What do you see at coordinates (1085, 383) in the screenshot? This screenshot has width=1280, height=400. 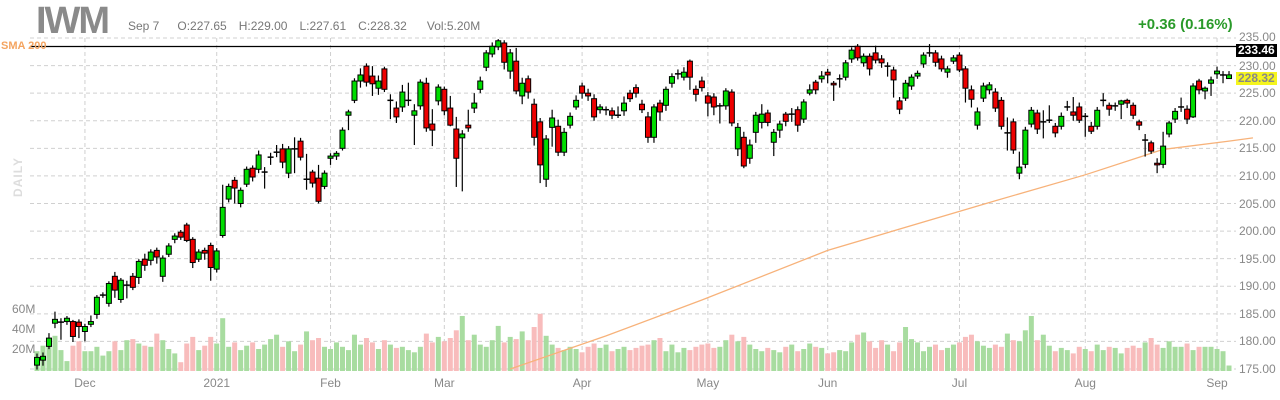 I see `month-label: Aug` at bounding box center [1085, 383].